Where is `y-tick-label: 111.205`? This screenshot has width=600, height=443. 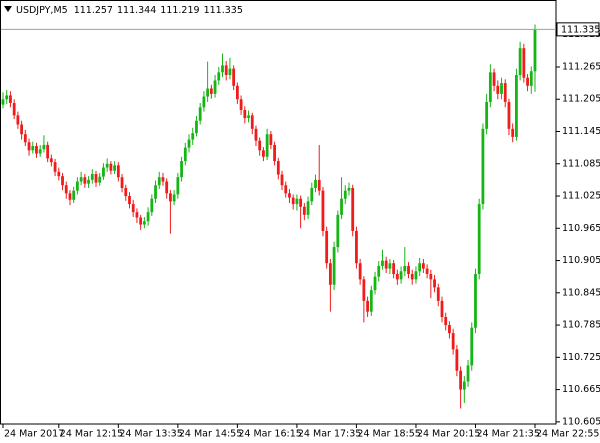
y-tick-label: 111.205 is located at coordinates (581, 99).